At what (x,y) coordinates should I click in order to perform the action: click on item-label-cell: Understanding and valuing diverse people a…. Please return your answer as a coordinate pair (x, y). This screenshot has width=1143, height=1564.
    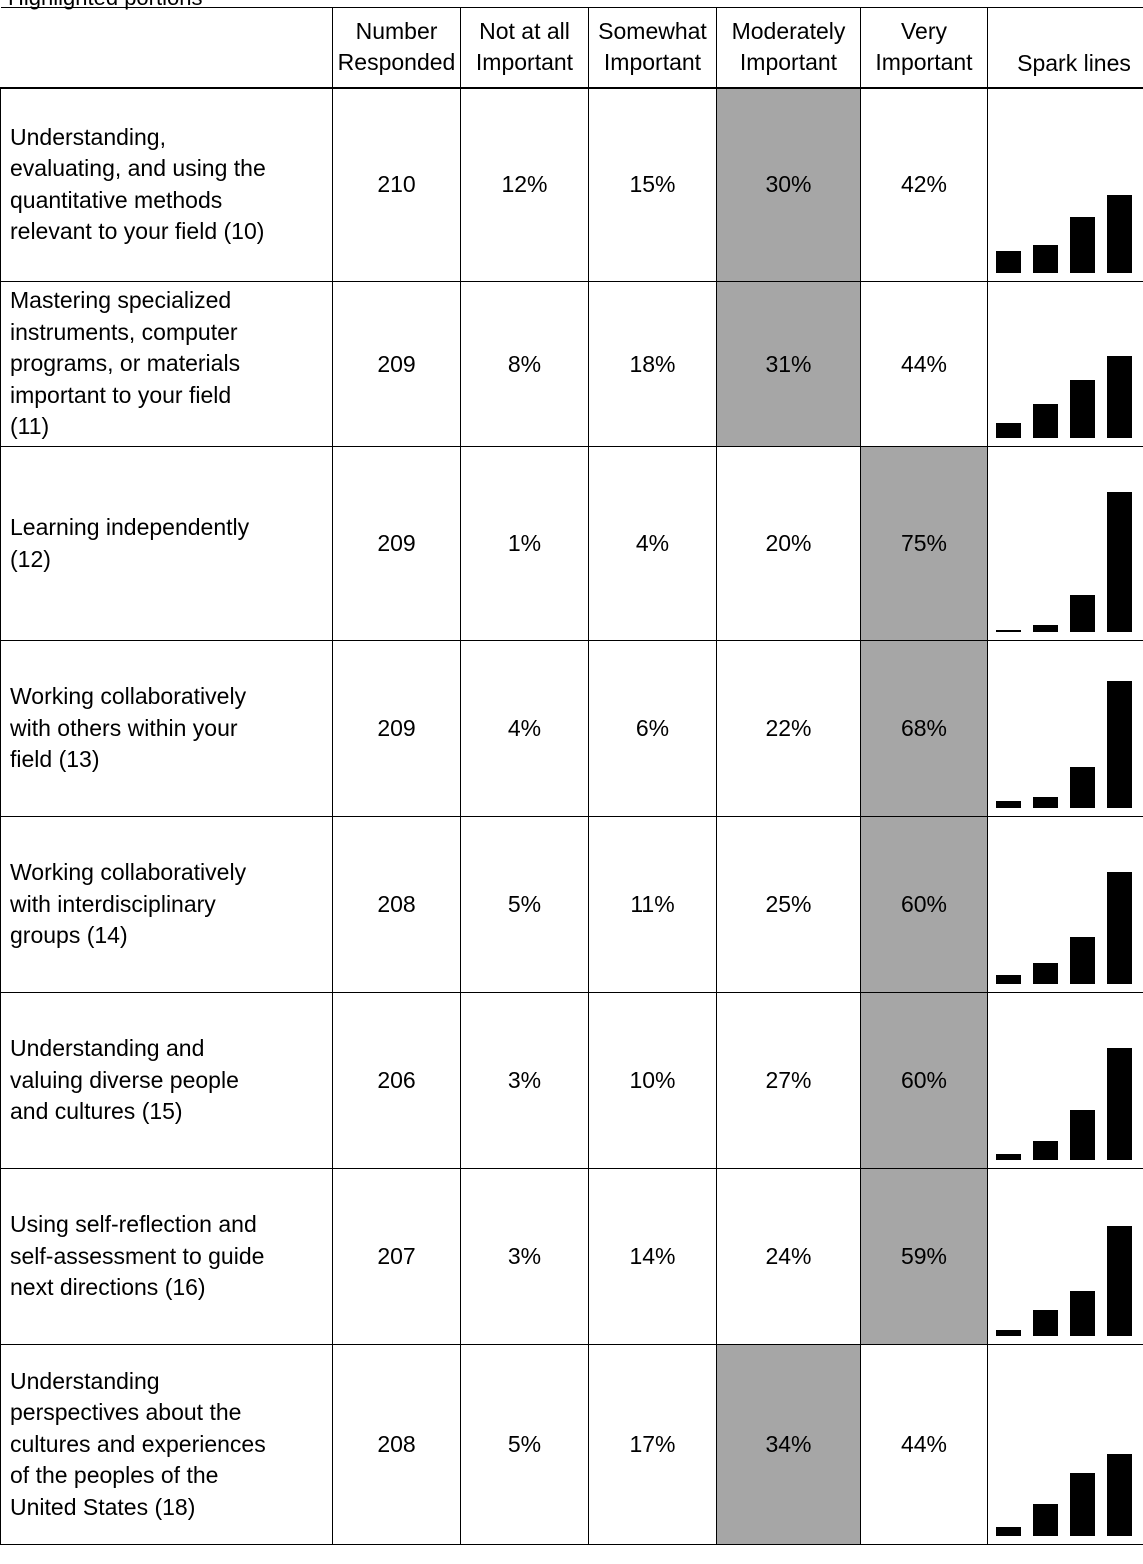
    Looking at the image, I should click on (166, 1080).